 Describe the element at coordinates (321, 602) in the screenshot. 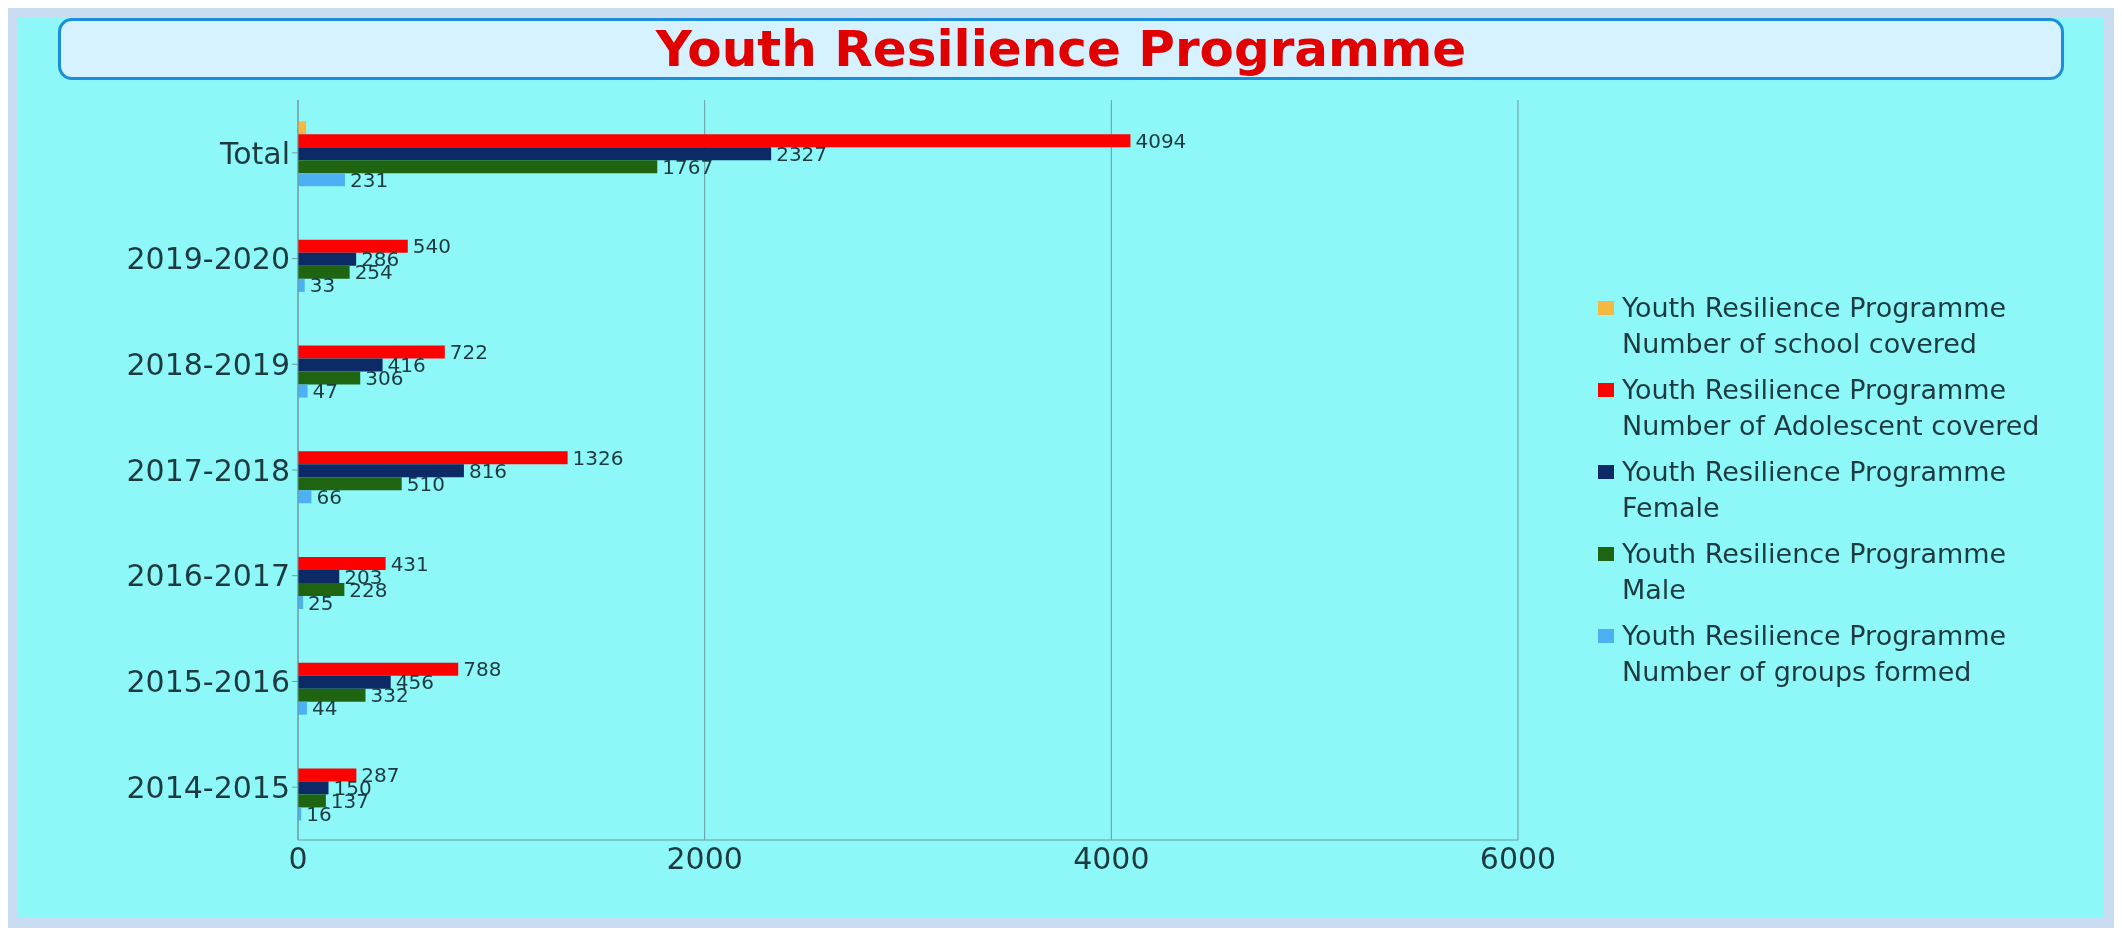

I see `data-label: 25` at that location.